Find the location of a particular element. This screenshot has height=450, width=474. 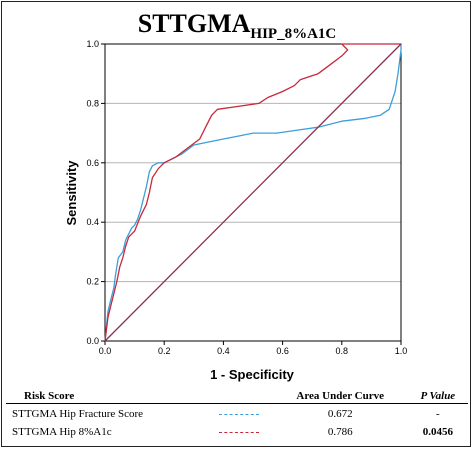

header-line-swatch is located at coordinates (239, 396).